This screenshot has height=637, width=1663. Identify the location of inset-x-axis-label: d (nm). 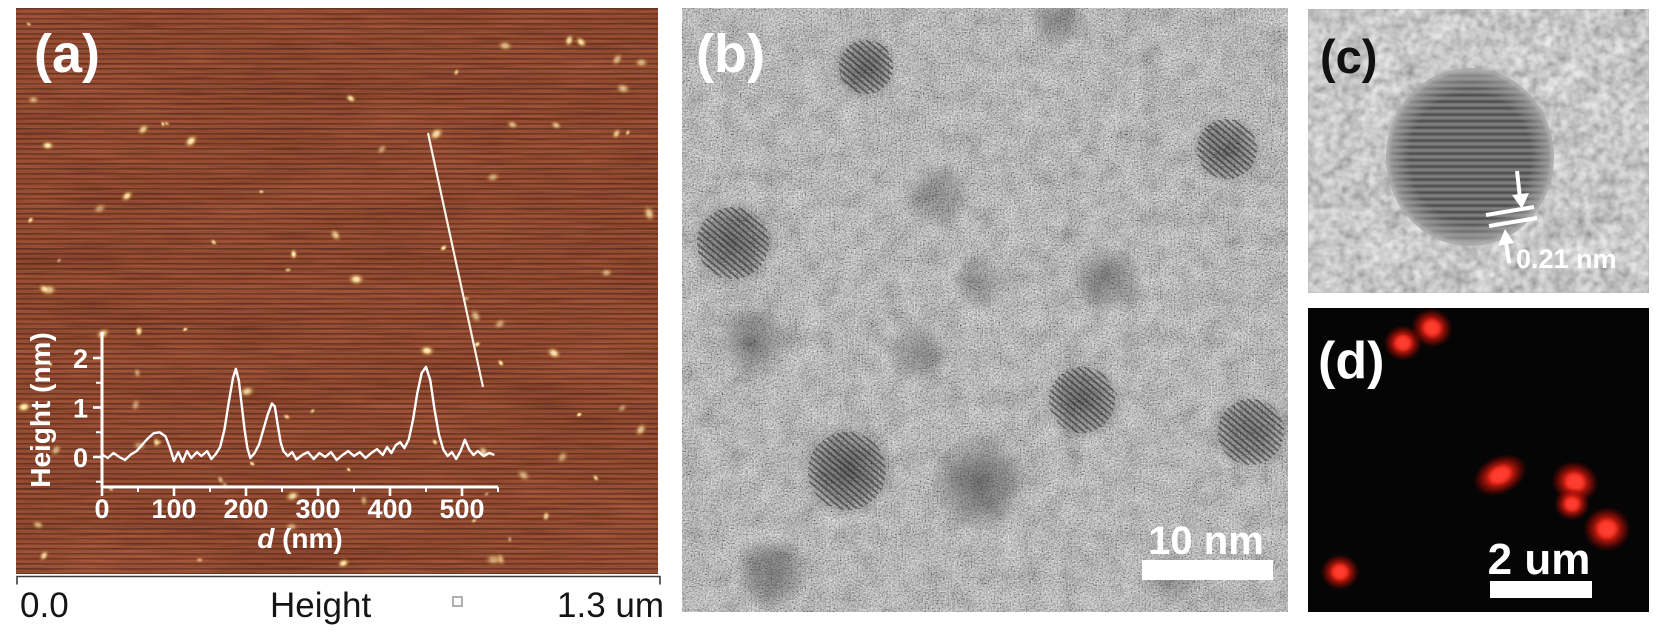
(300, 538).